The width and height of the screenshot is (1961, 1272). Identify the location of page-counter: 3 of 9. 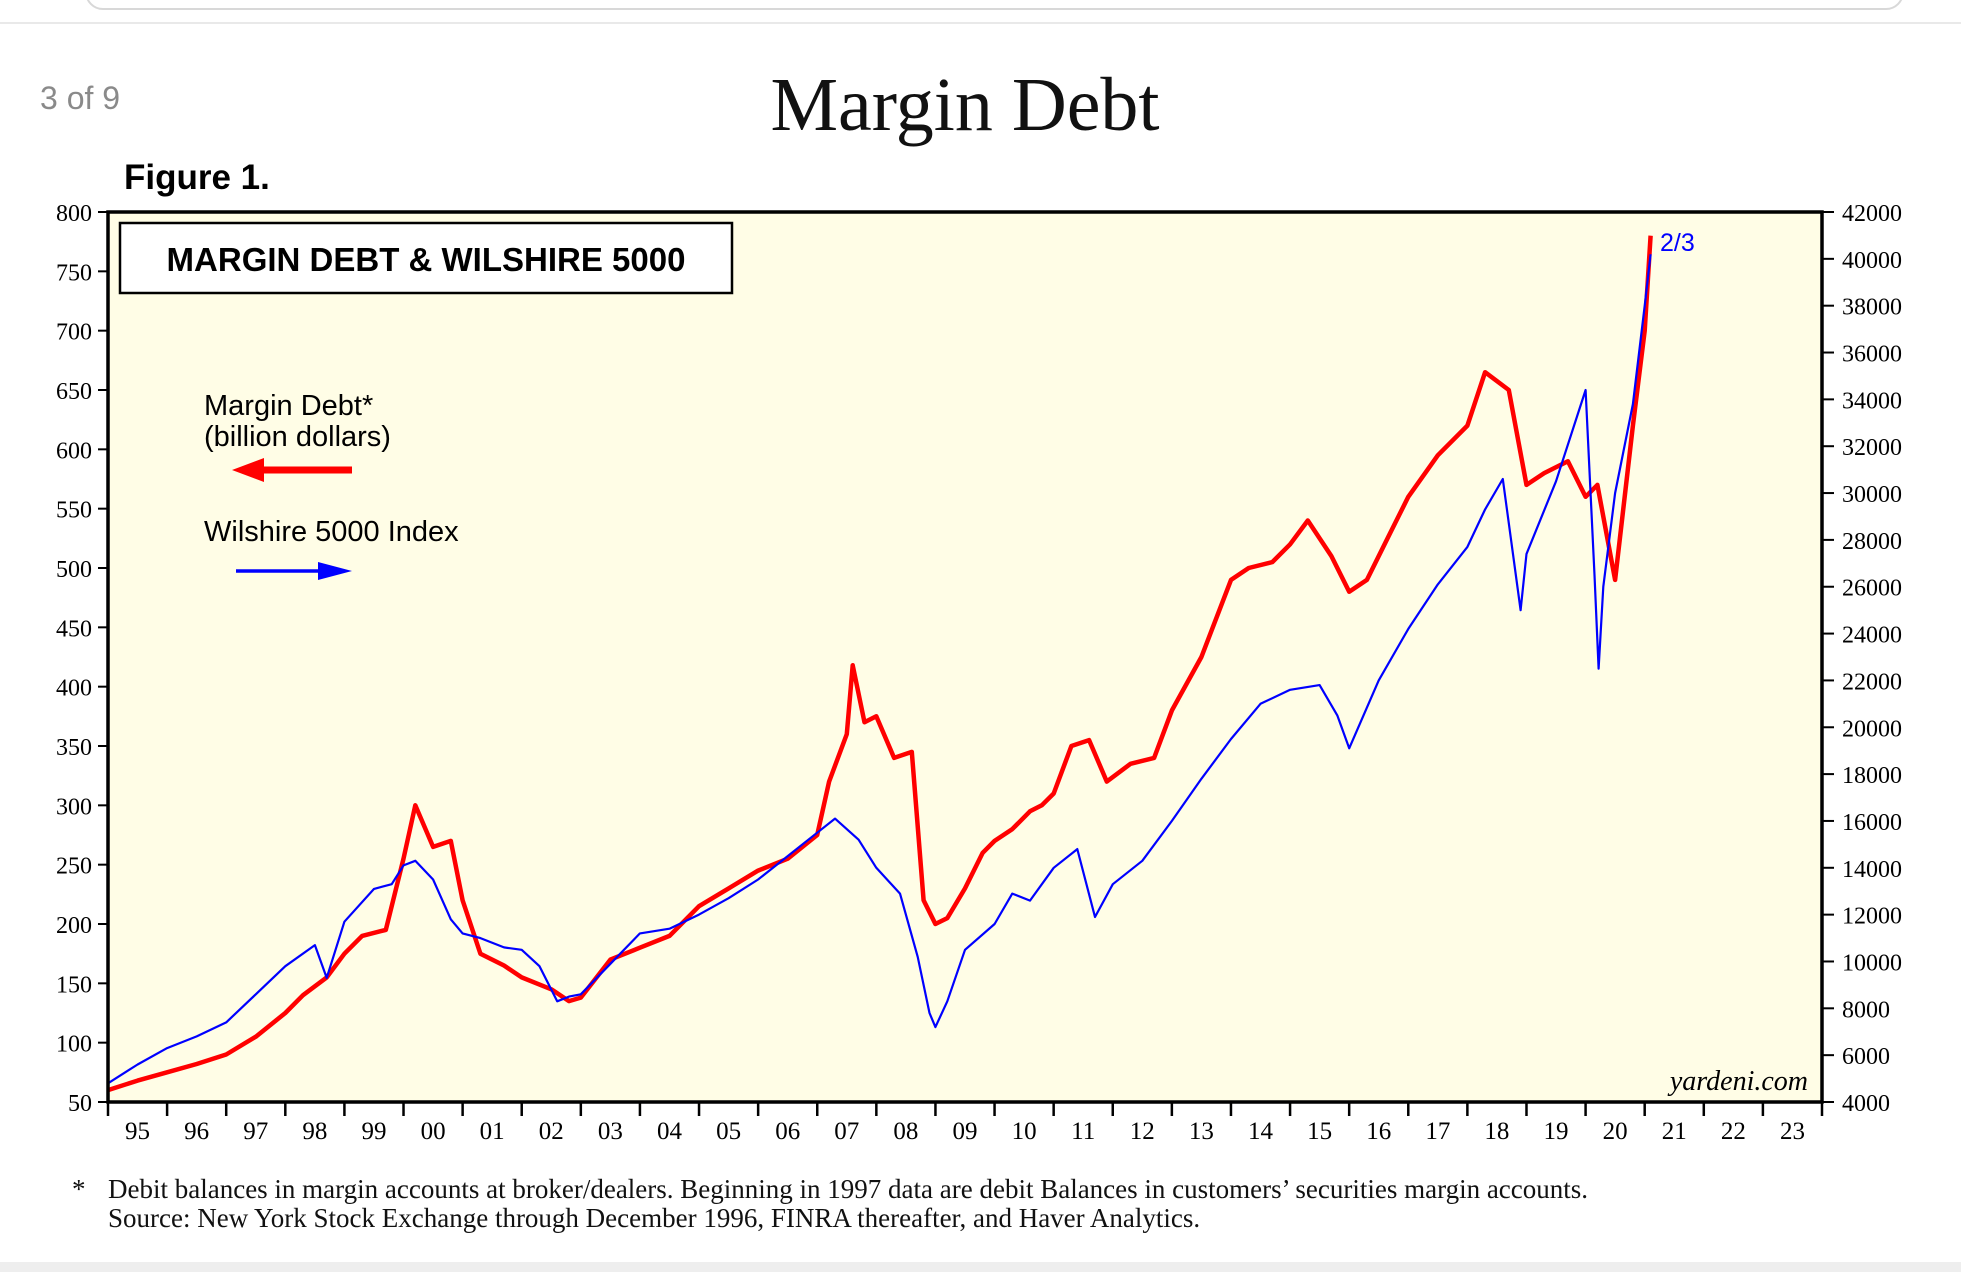
(80, 98).